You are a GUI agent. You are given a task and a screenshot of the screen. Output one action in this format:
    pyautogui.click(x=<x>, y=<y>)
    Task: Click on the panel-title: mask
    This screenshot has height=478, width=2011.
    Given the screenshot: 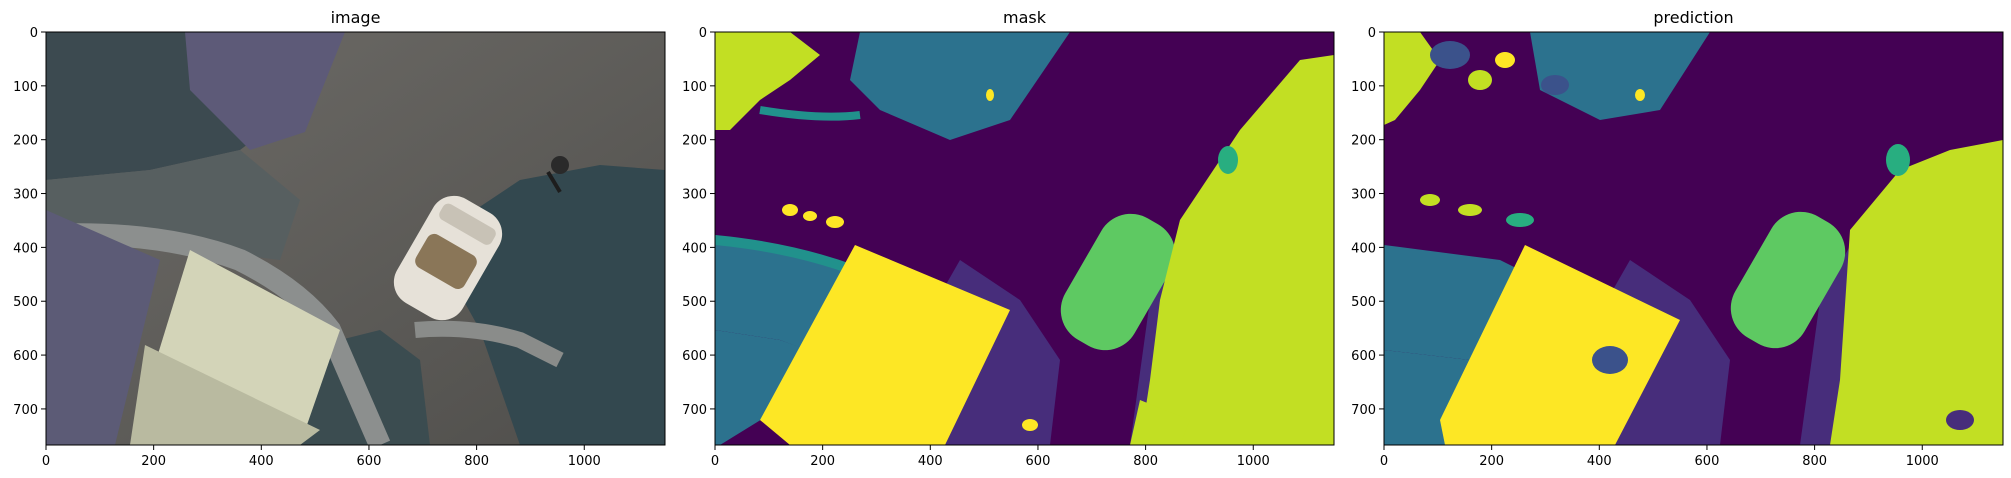 What is the action you would take?
    pyautogui.click(x=1025, y=17)
    